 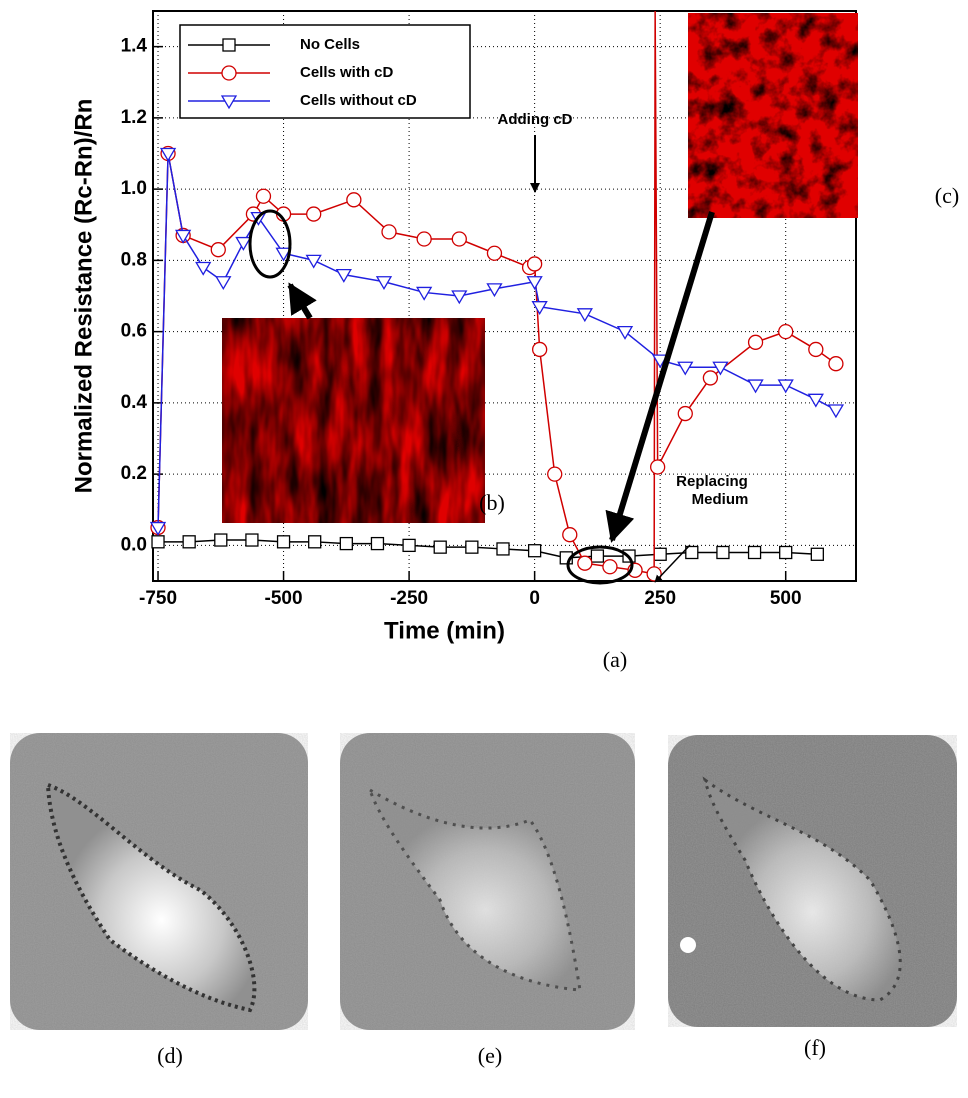 What do you see at coordinates (534, 598) in the screenshot?
I see `x-tick-label: 0` at bounding box center [534, 598].